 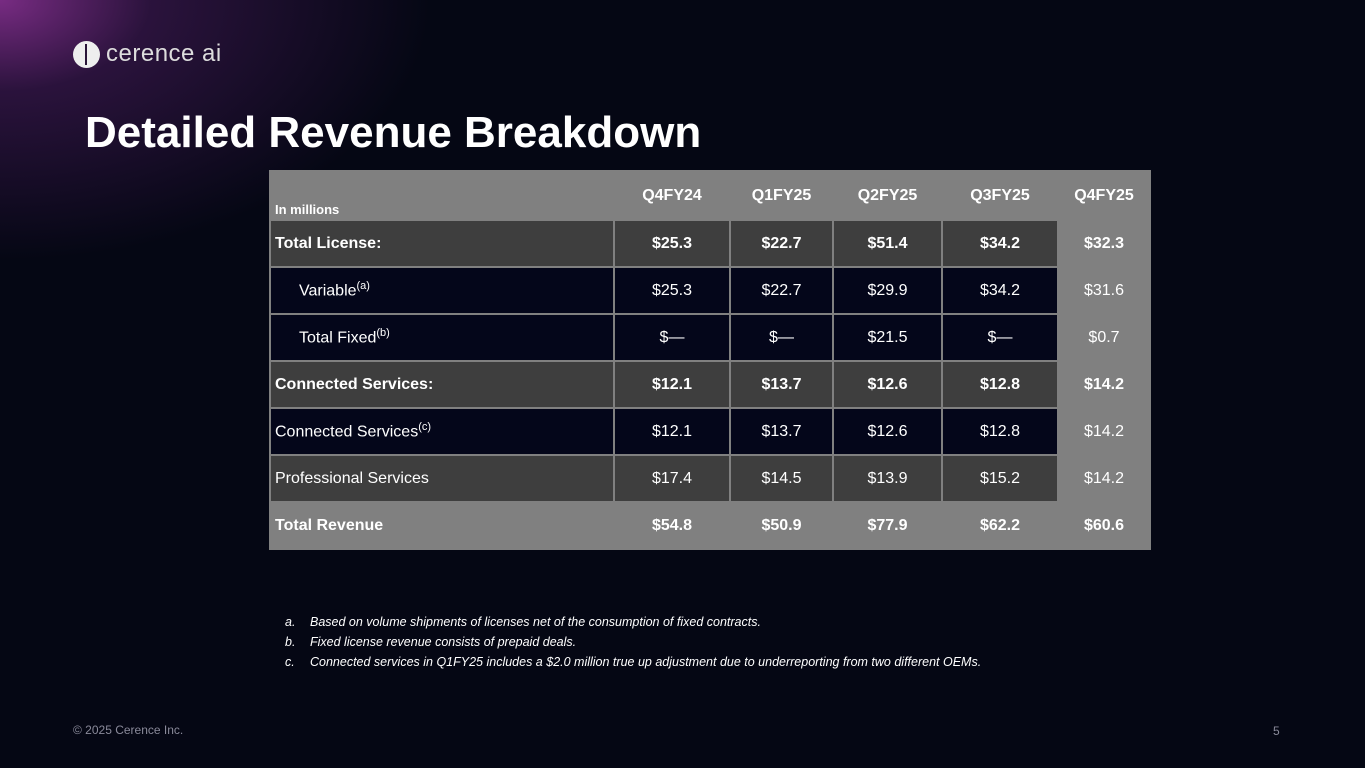 What do you see at coordinates (290, 662) in the screenshot?
I see `footnote-marker: c.` at bounding box center [290, 662].